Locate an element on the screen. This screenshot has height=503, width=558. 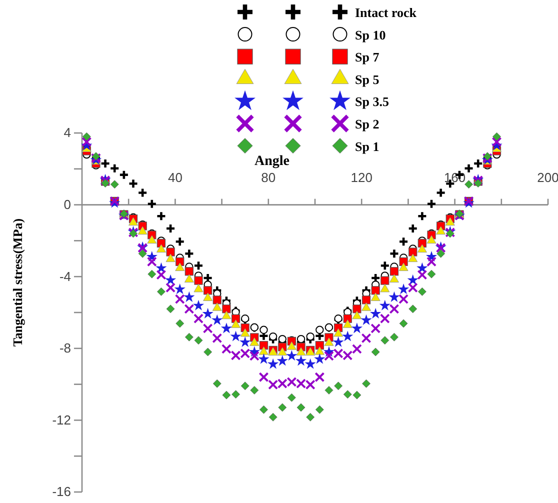
legend-label: Sp 1 is located at coordinates (367, 146).